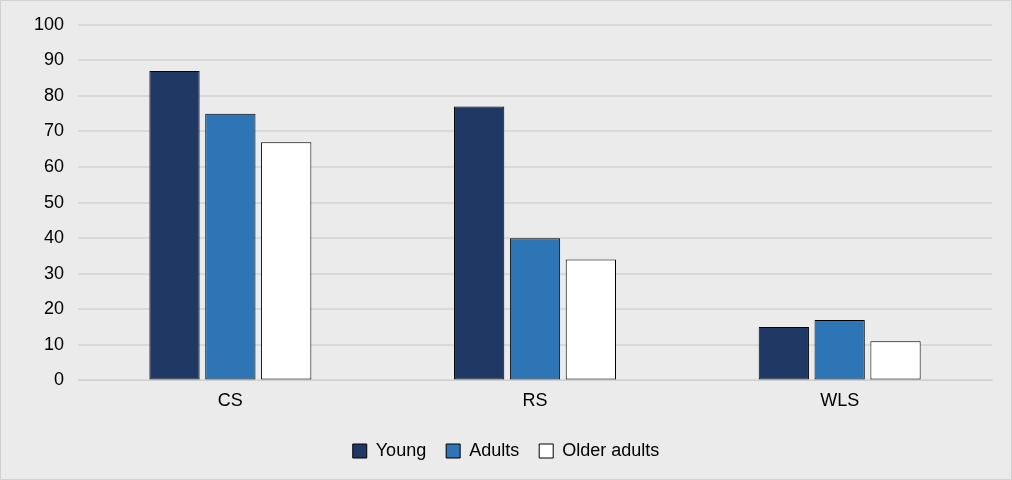 The width and height of the screenshot is (1012, 480). I want to click on y-tick-label: 100, so click(49, 23).